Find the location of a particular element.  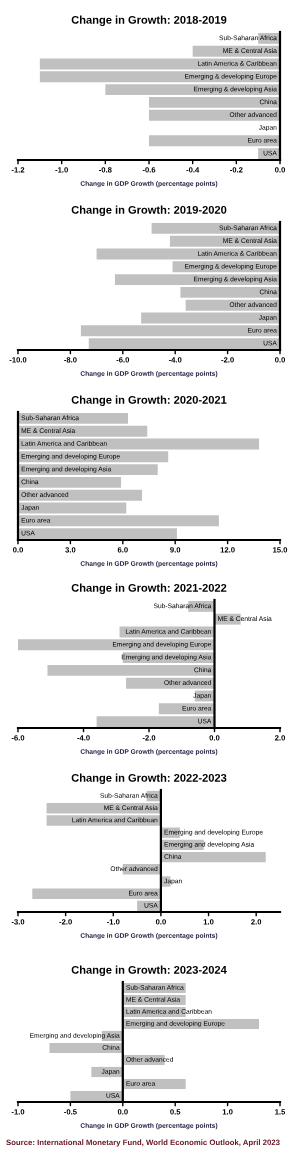

chart-title: Change in Growth: 2019-2020 is located at coordinates (149, 211).